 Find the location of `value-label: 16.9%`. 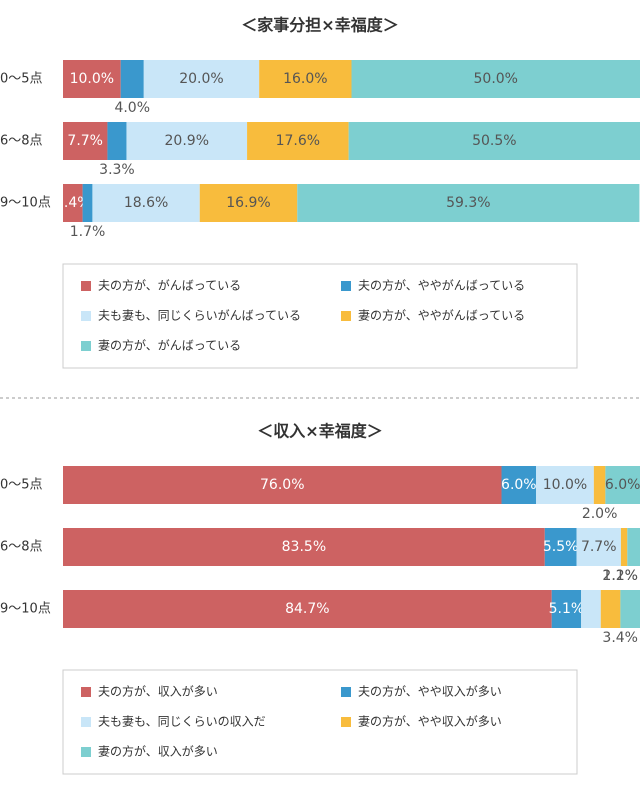

value-label: 16.9% is located at coordinates (248, 203).